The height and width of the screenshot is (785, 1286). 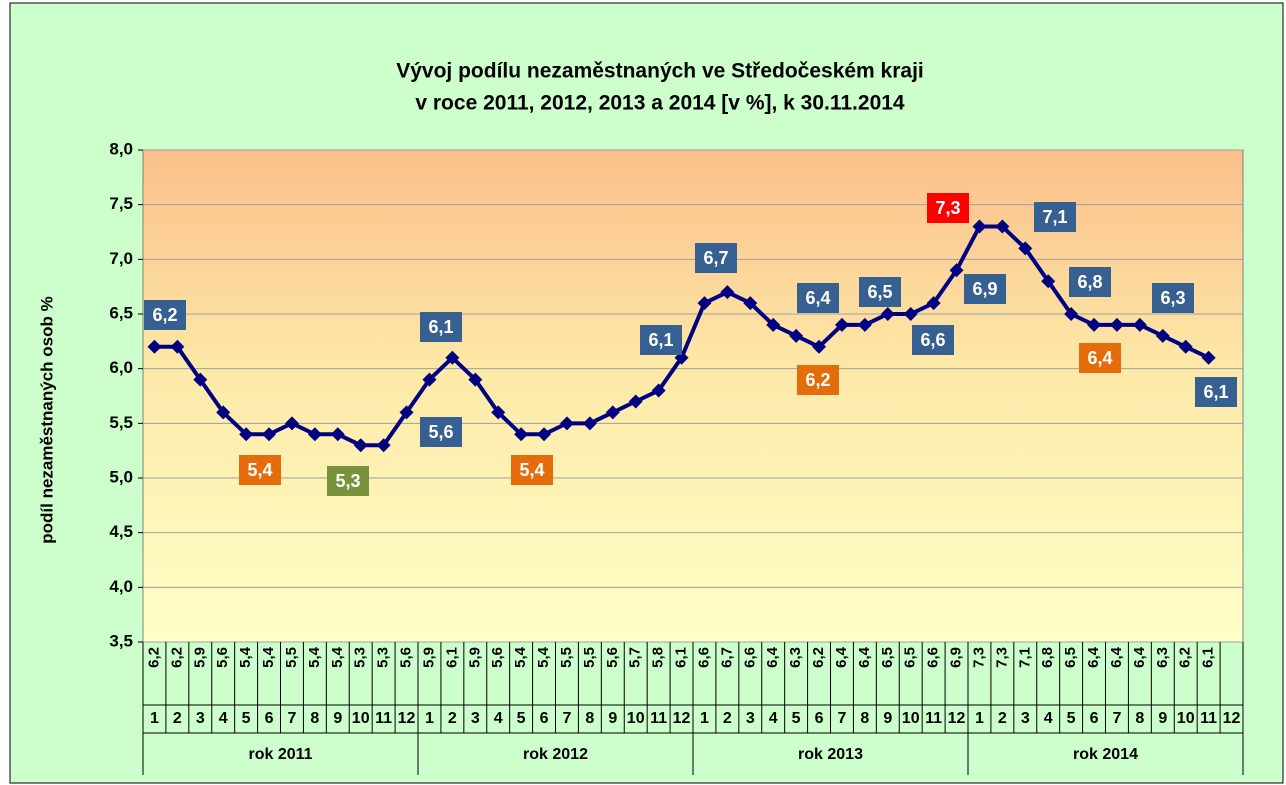 I want to click on y-tick-label: 6,0, so click(x=121, y=367).